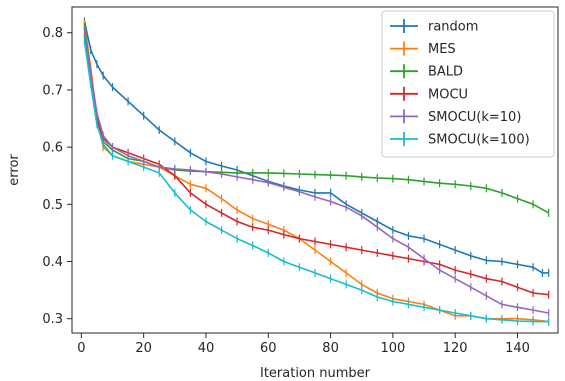 The width and height of the screenshot is (565, 381). I want to click on legend: random MES BALD MOCU SMOCU(k=10) SMOCU(k=100), so click(468, 84).